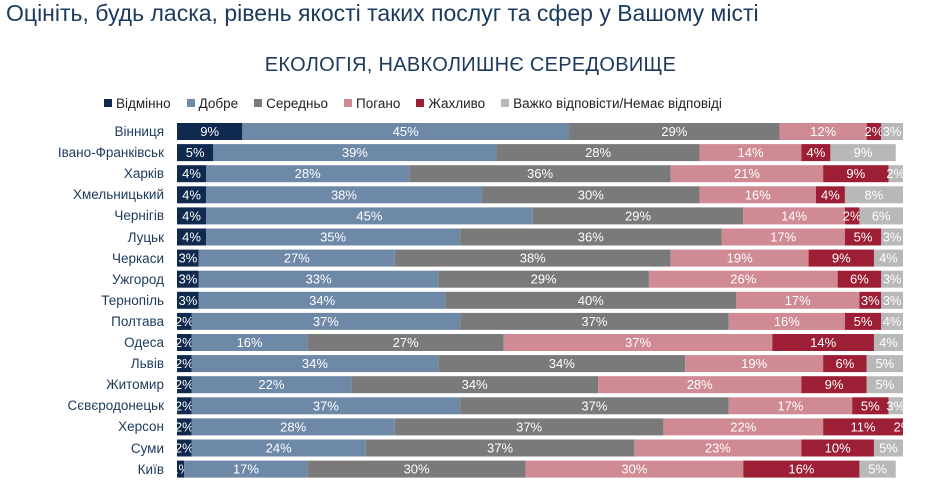 The image size is (941, 480). I want to click on data-label: 11%, so click(863, 426).